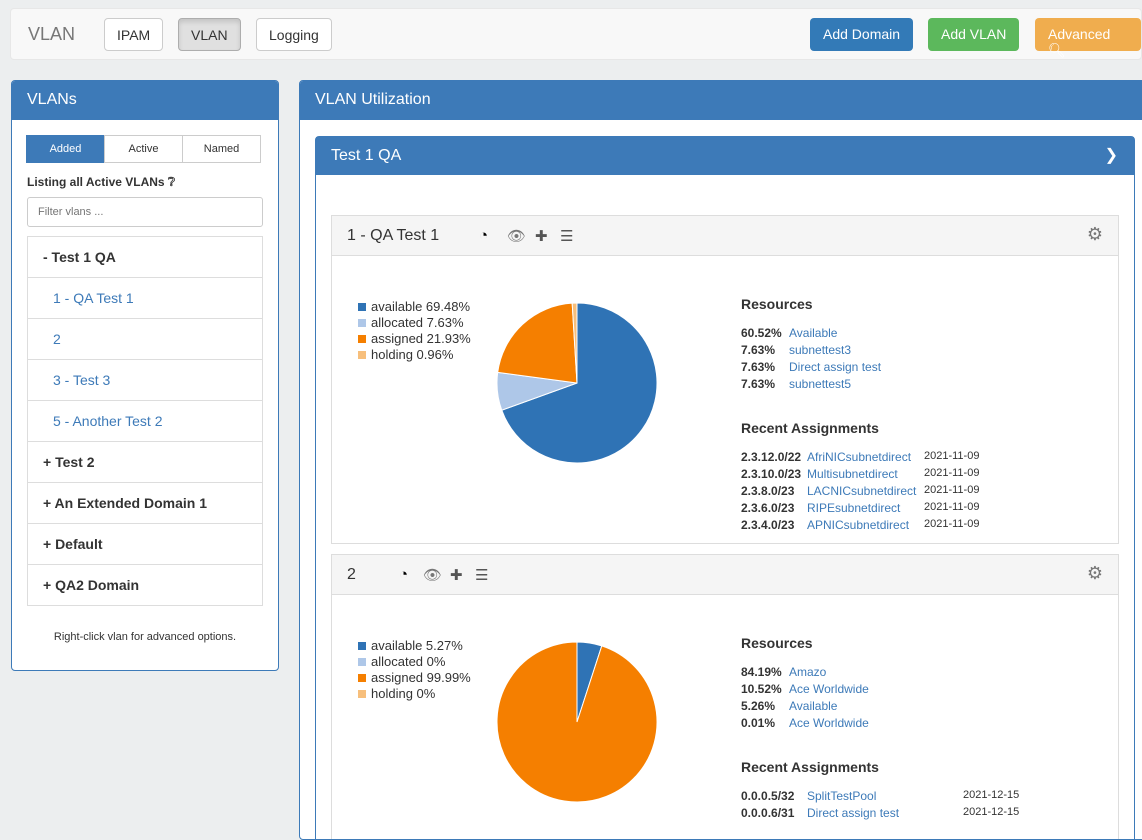  Describe the element at coordinates (145, 339) in the screenshot. I see `vlan-item: 2` at that location.